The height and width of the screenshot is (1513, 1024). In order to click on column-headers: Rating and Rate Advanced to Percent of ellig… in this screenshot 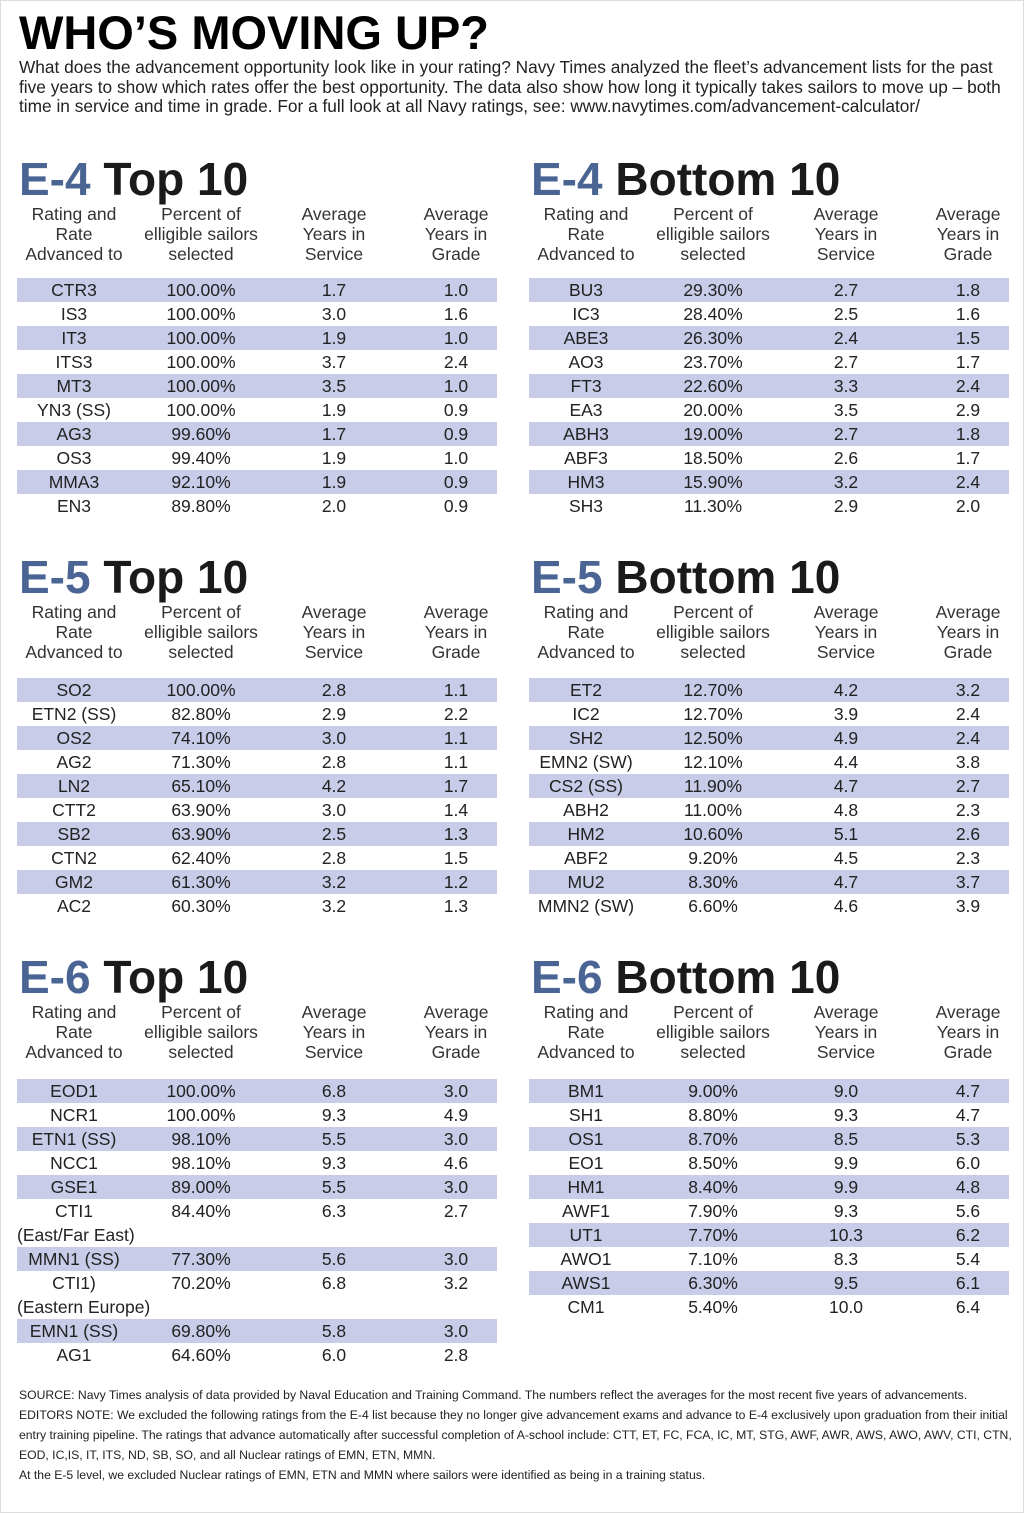, I will do `click(769, 1033)`.